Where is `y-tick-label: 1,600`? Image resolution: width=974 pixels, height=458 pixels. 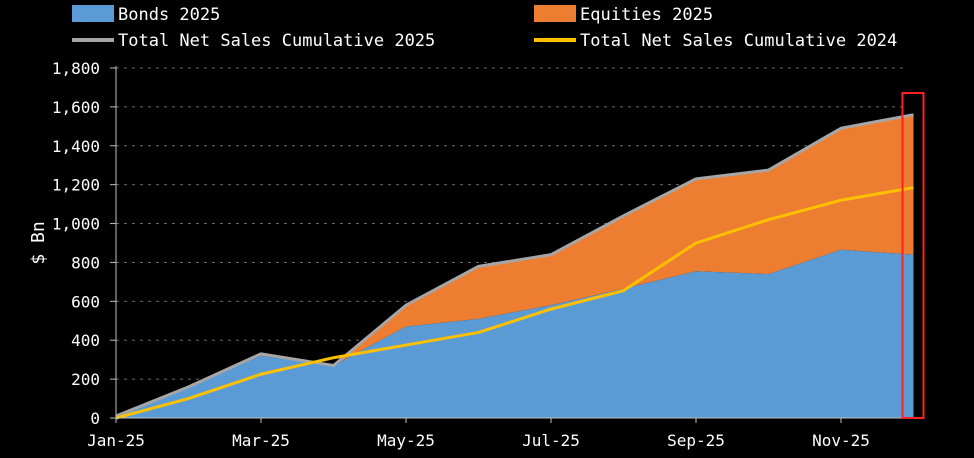
y-tick-label: 1,600 is located at coordinates (76, 107).